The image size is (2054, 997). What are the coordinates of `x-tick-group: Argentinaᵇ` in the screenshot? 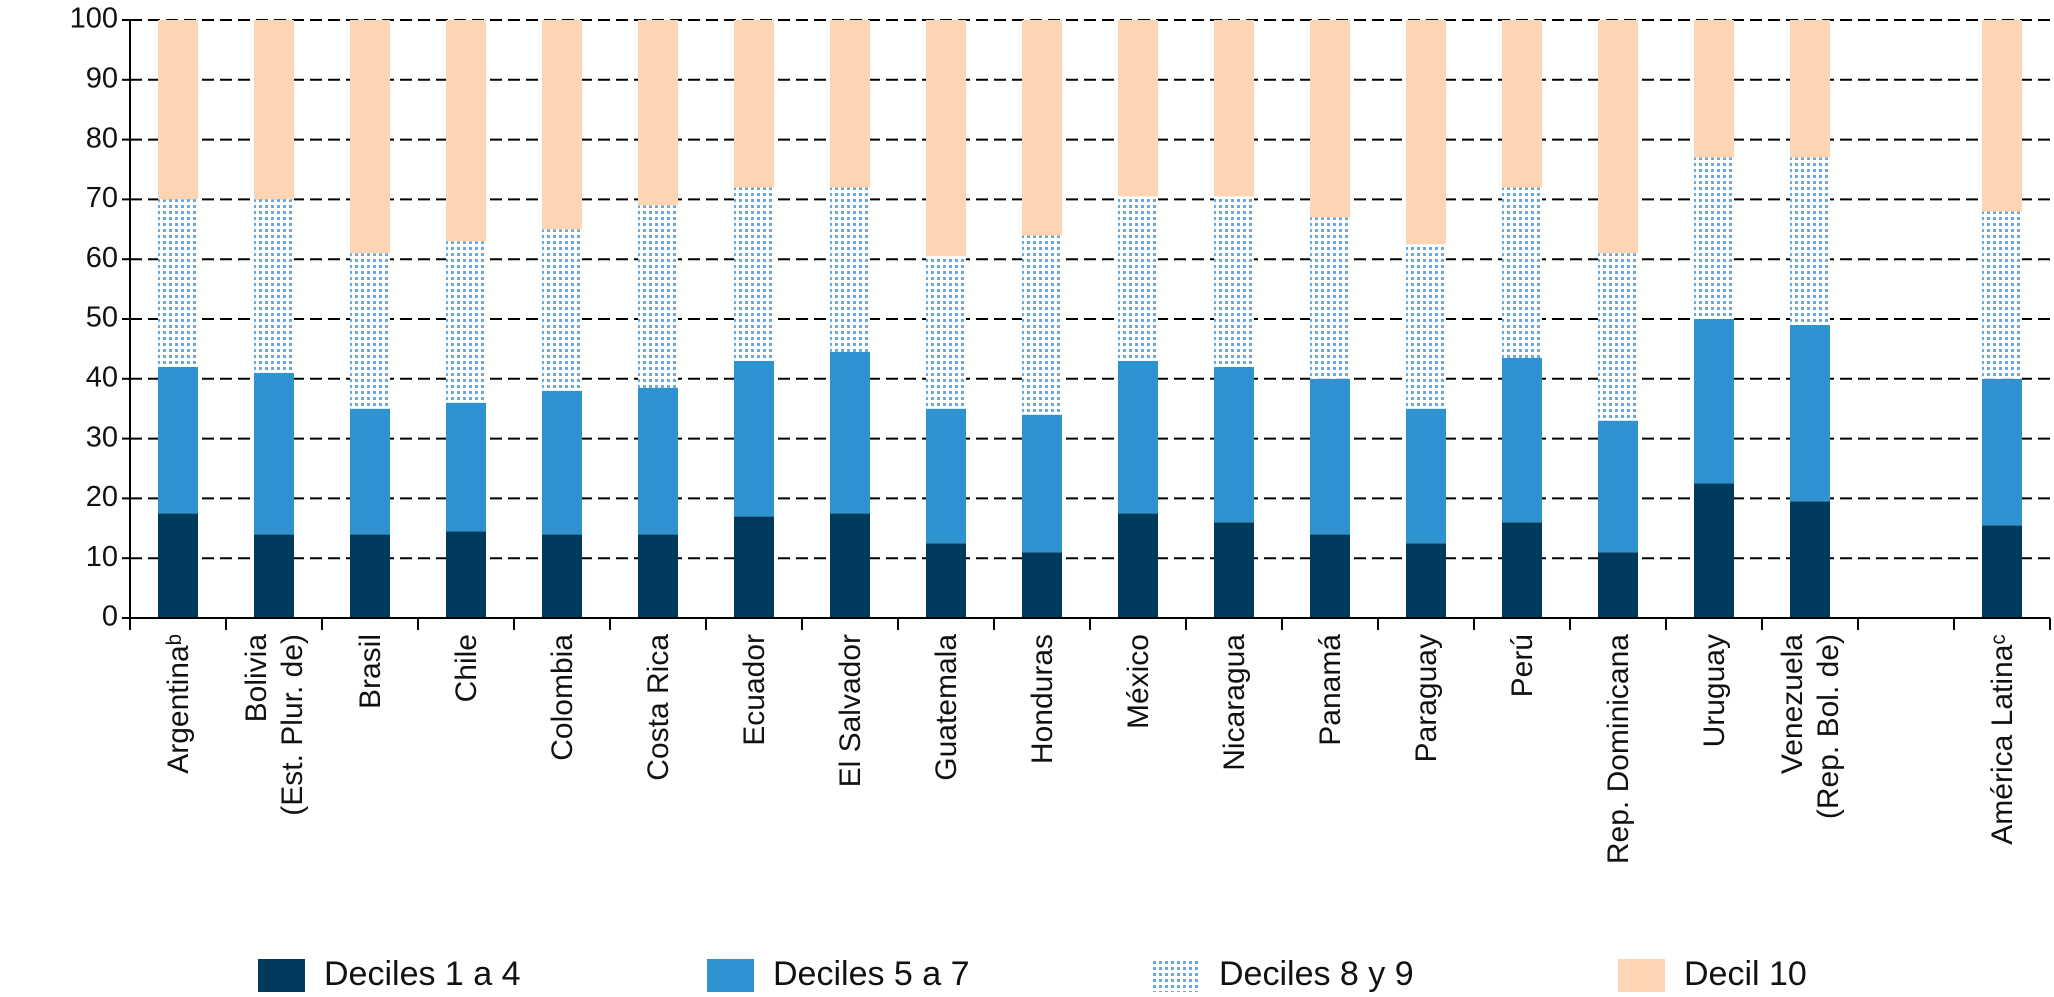 It's located at (178, 704).